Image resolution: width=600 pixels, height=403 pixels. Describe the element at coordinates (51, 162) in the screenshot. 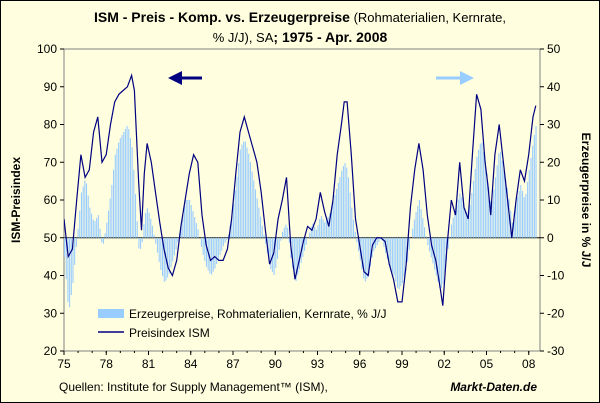

I see `y-left-tick-label: 70` at that location.